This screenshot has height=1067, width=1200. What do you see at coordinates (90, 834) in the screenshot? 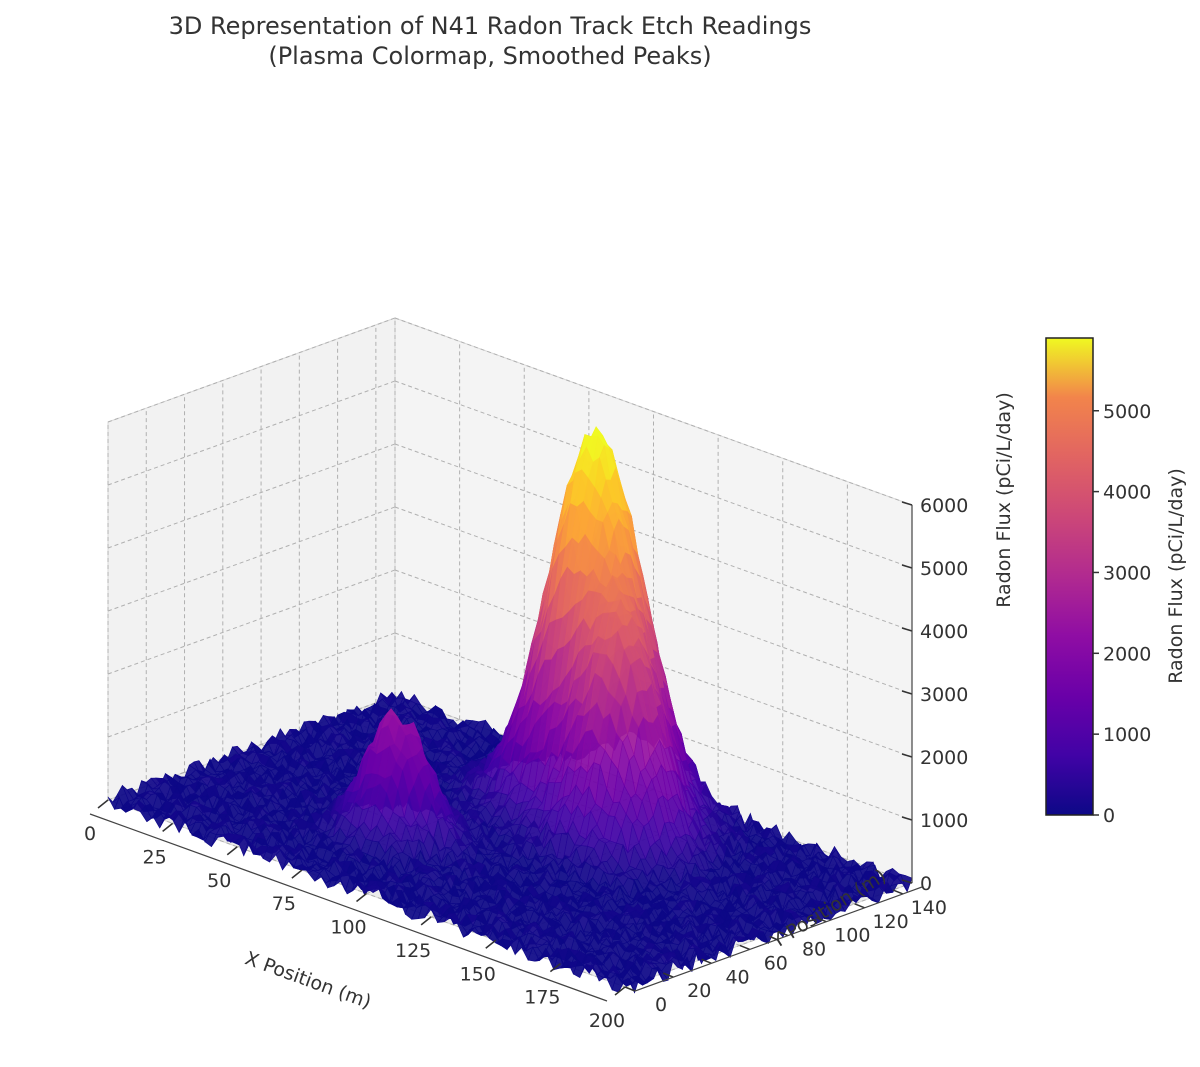
I see `x-tick-label: 0` at bounding box center [90, 834].